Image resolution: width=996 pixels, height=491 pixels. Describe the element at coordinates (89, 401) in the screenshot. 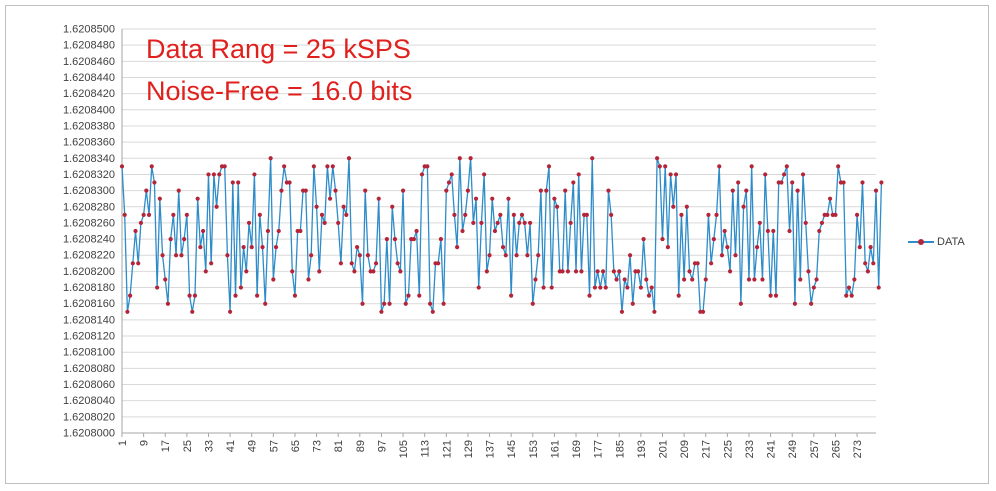

I see `y-tick-label: 1.6208040` at that location.